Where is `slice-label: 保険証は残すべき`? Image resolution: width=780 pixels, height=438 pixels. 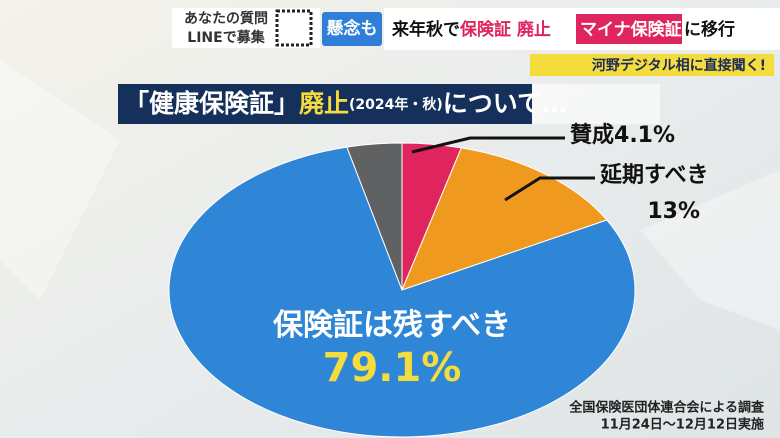 slice-label: 保険証は残すべき is located at coordinates (392, 325).